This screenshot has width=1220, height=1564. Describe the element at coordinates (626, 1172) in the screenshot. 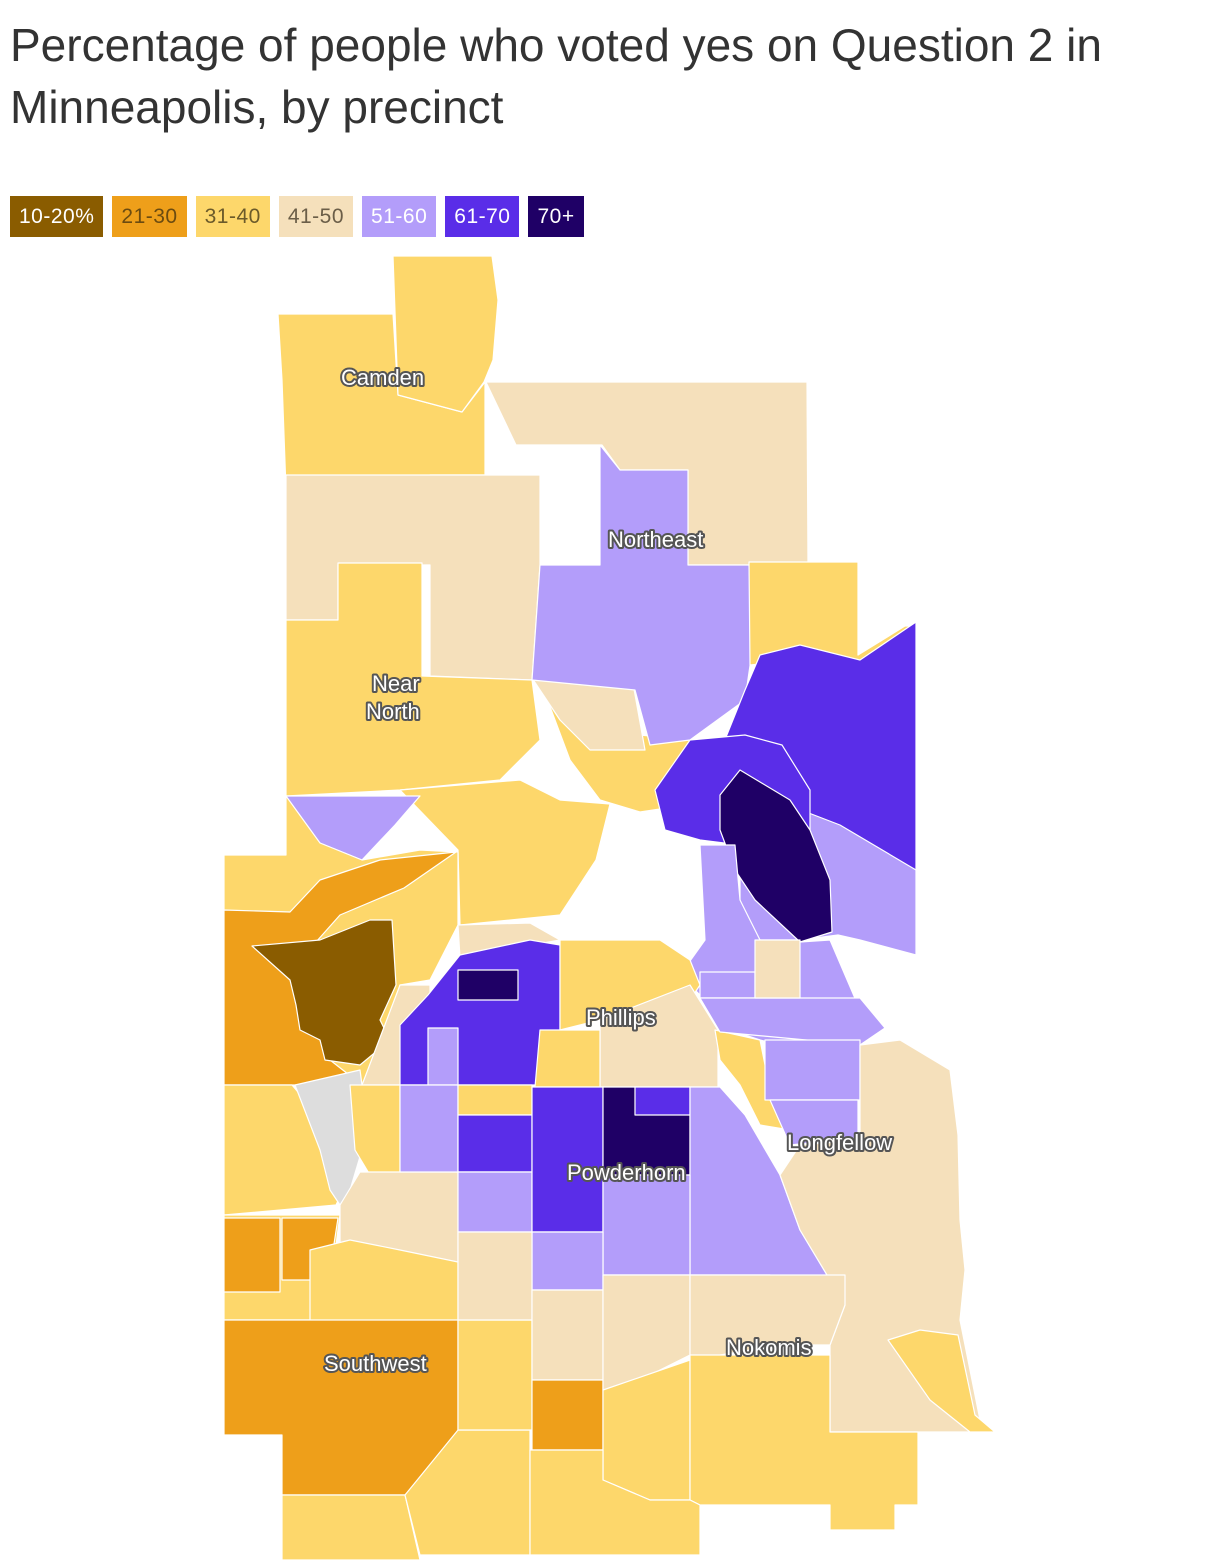

I see `label-powderhorn: Powderhorn` at that location.